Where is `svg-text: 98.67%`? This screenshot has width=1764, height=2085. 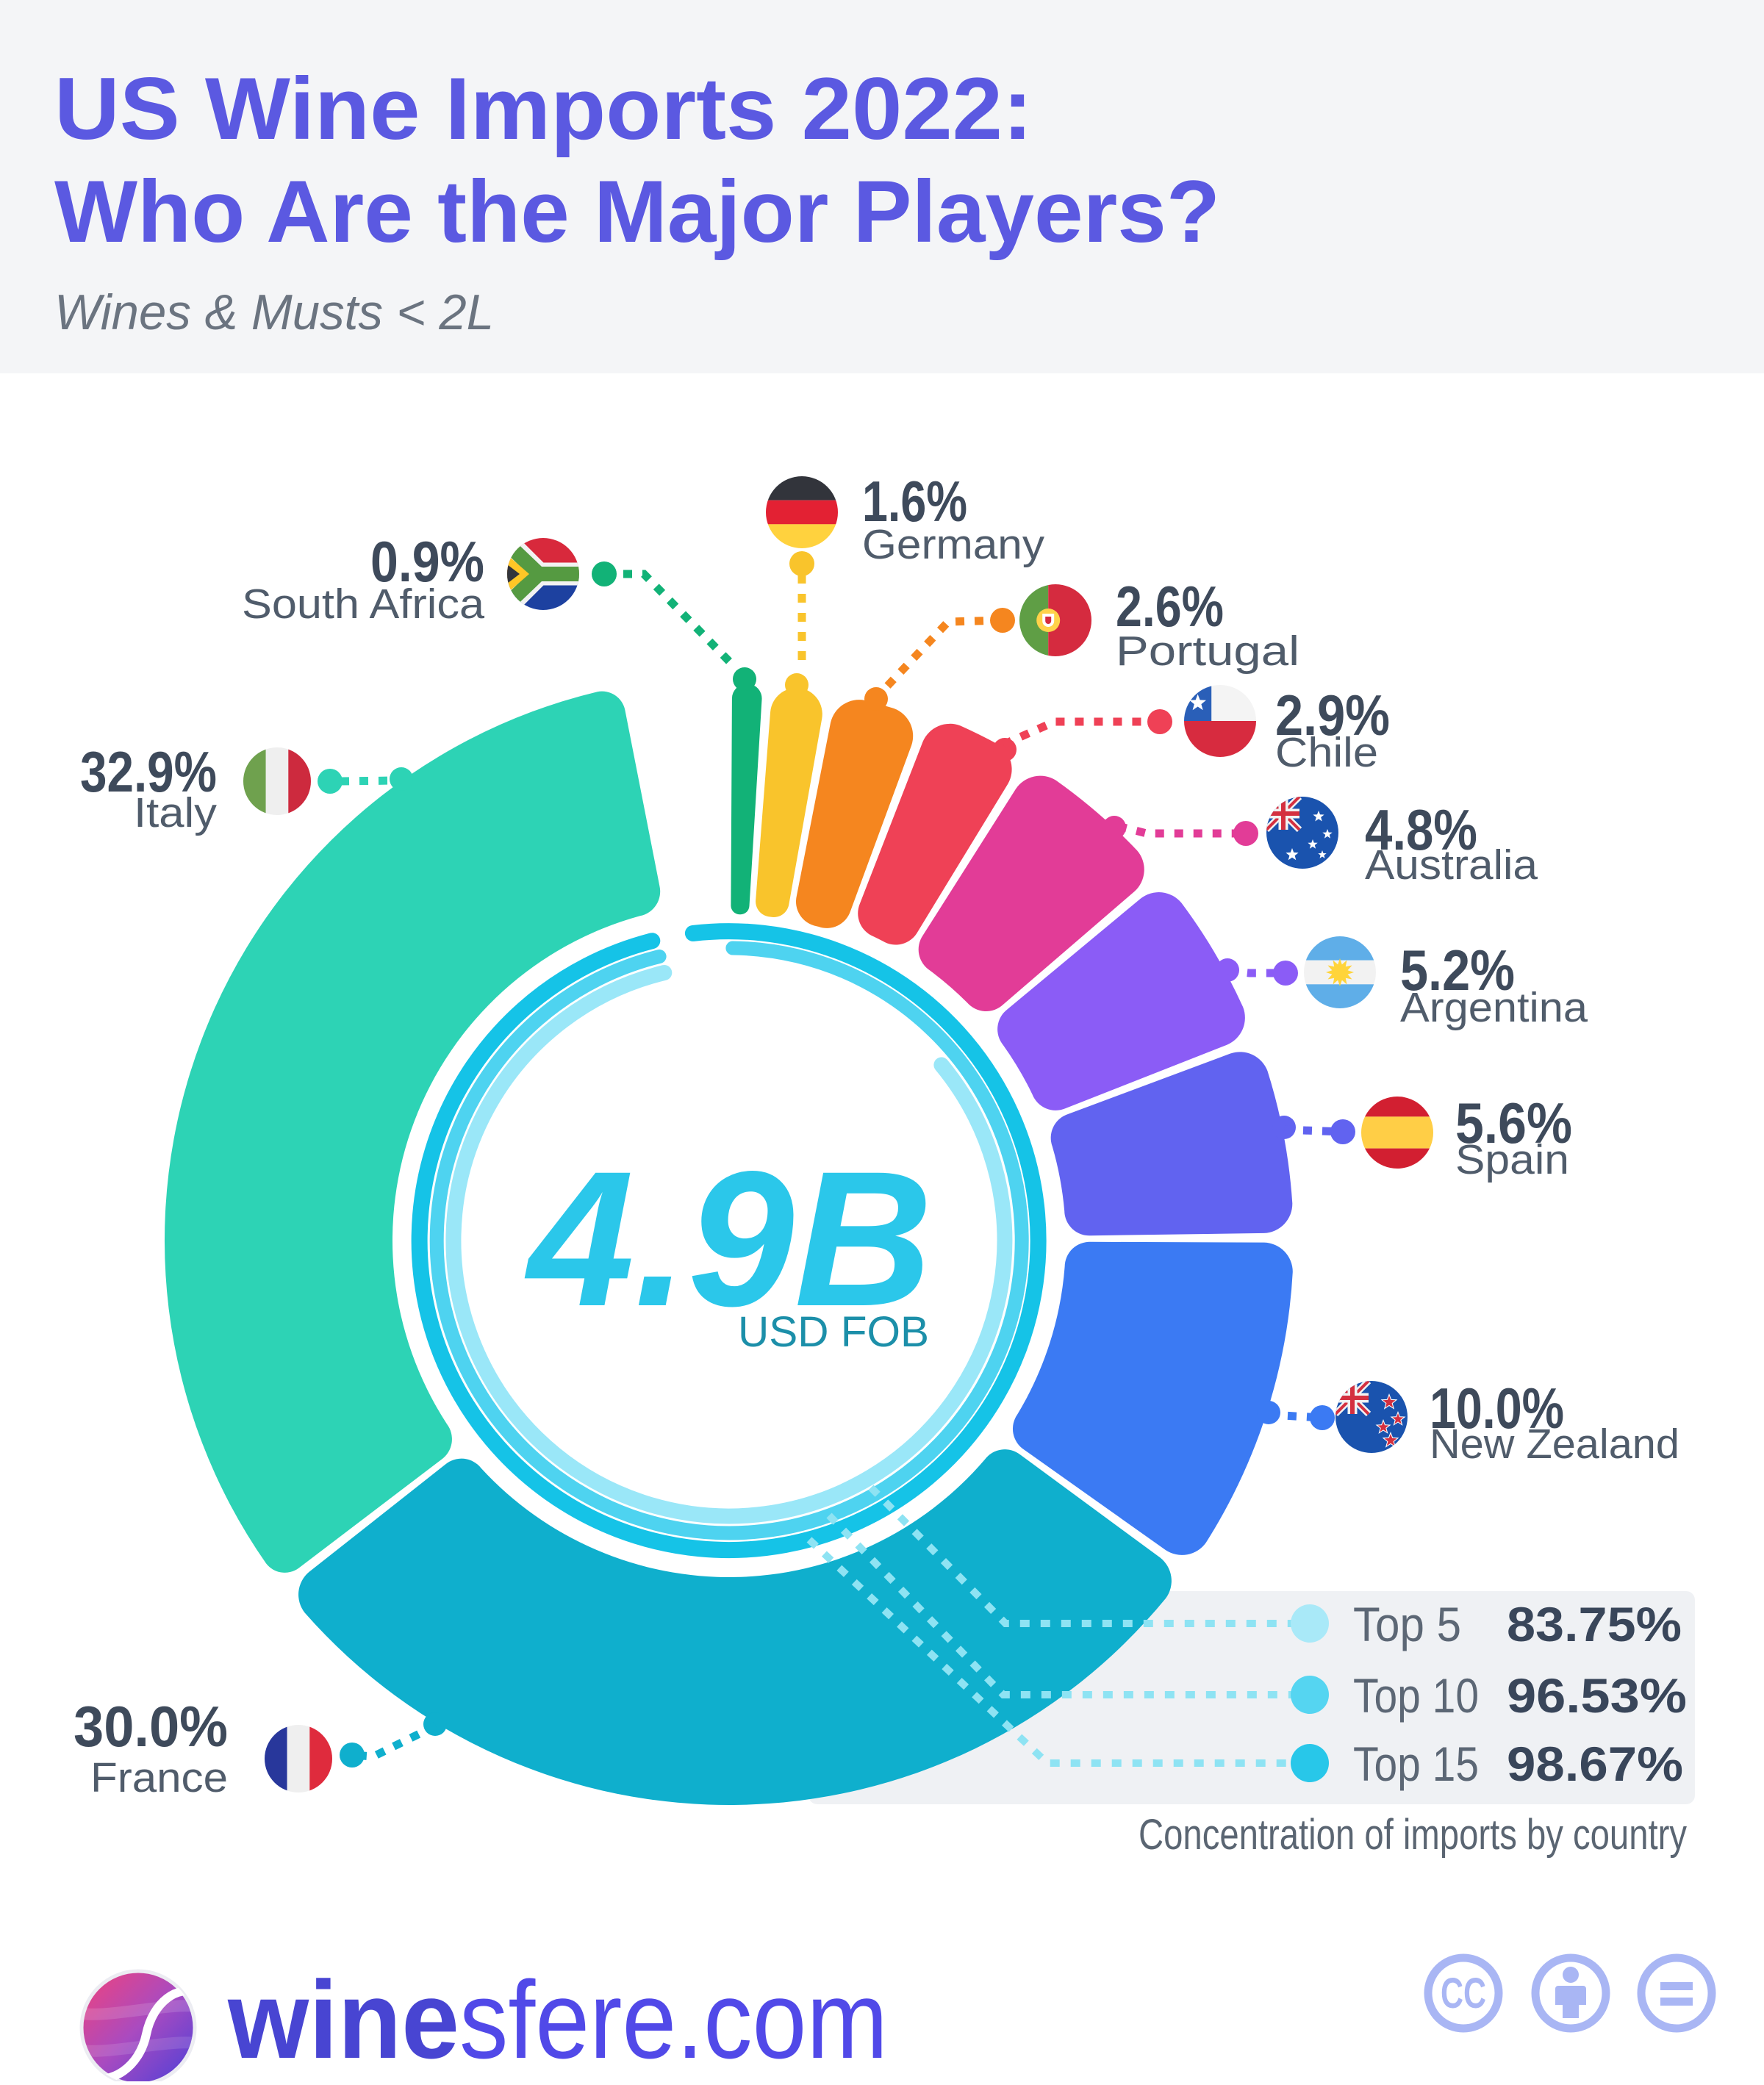 svg-text: 98.67% is located at coordinates (1595, 1764).